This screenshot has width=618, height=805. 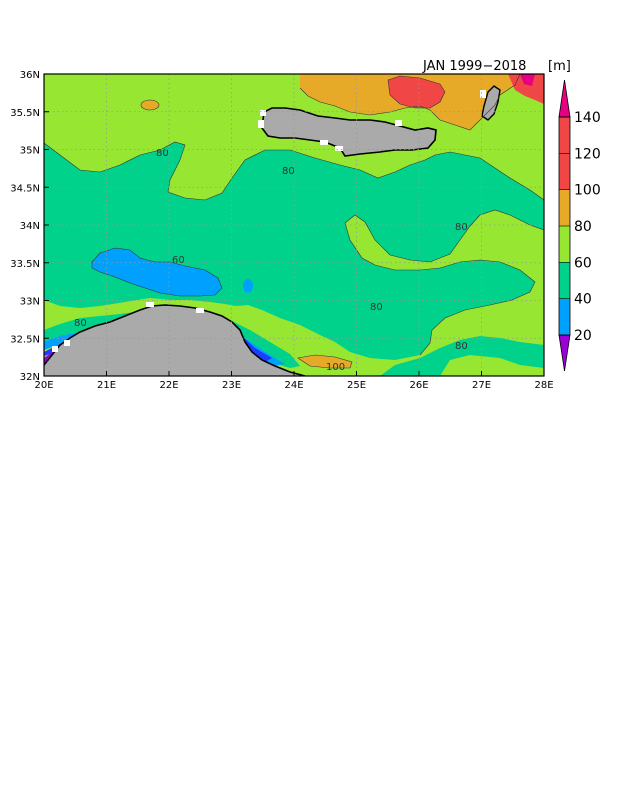 What do you see at coordinates (587, 154) in the screenshot?
I see `colorbar-label: 120` at bounding box center [587, 154].